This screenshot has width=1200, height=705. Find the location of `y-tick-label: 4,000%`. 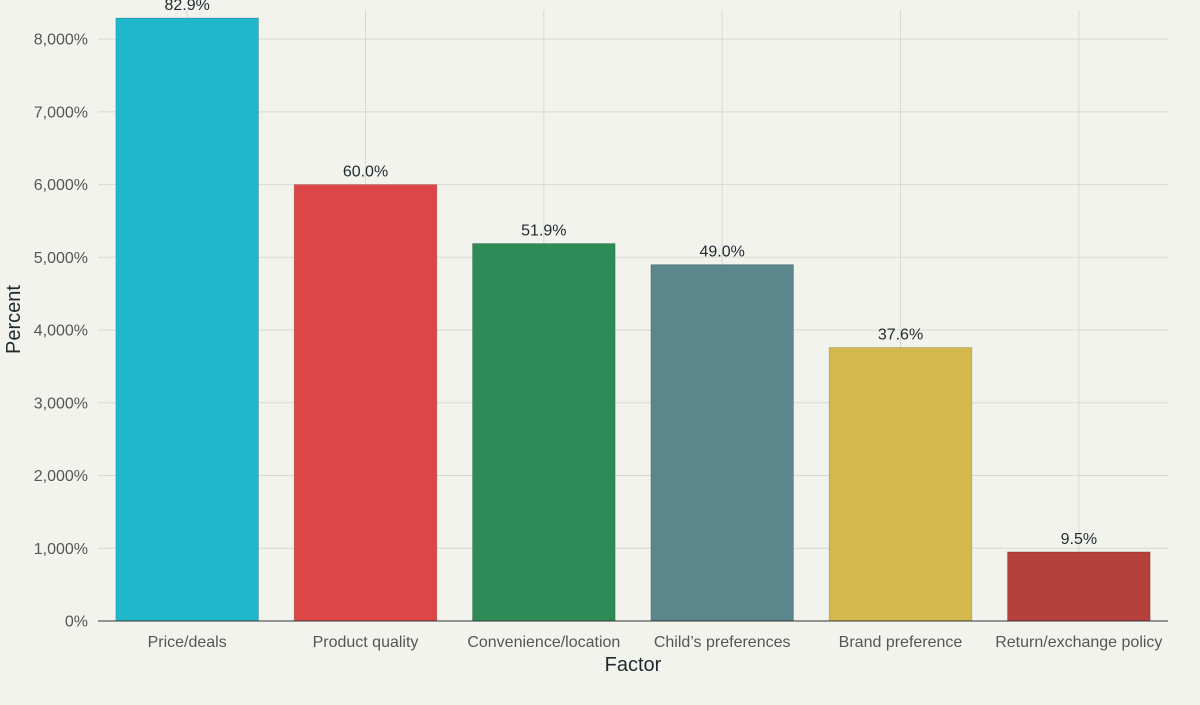

y-tick-label: 4,000% is located at coordinates (61, 331).